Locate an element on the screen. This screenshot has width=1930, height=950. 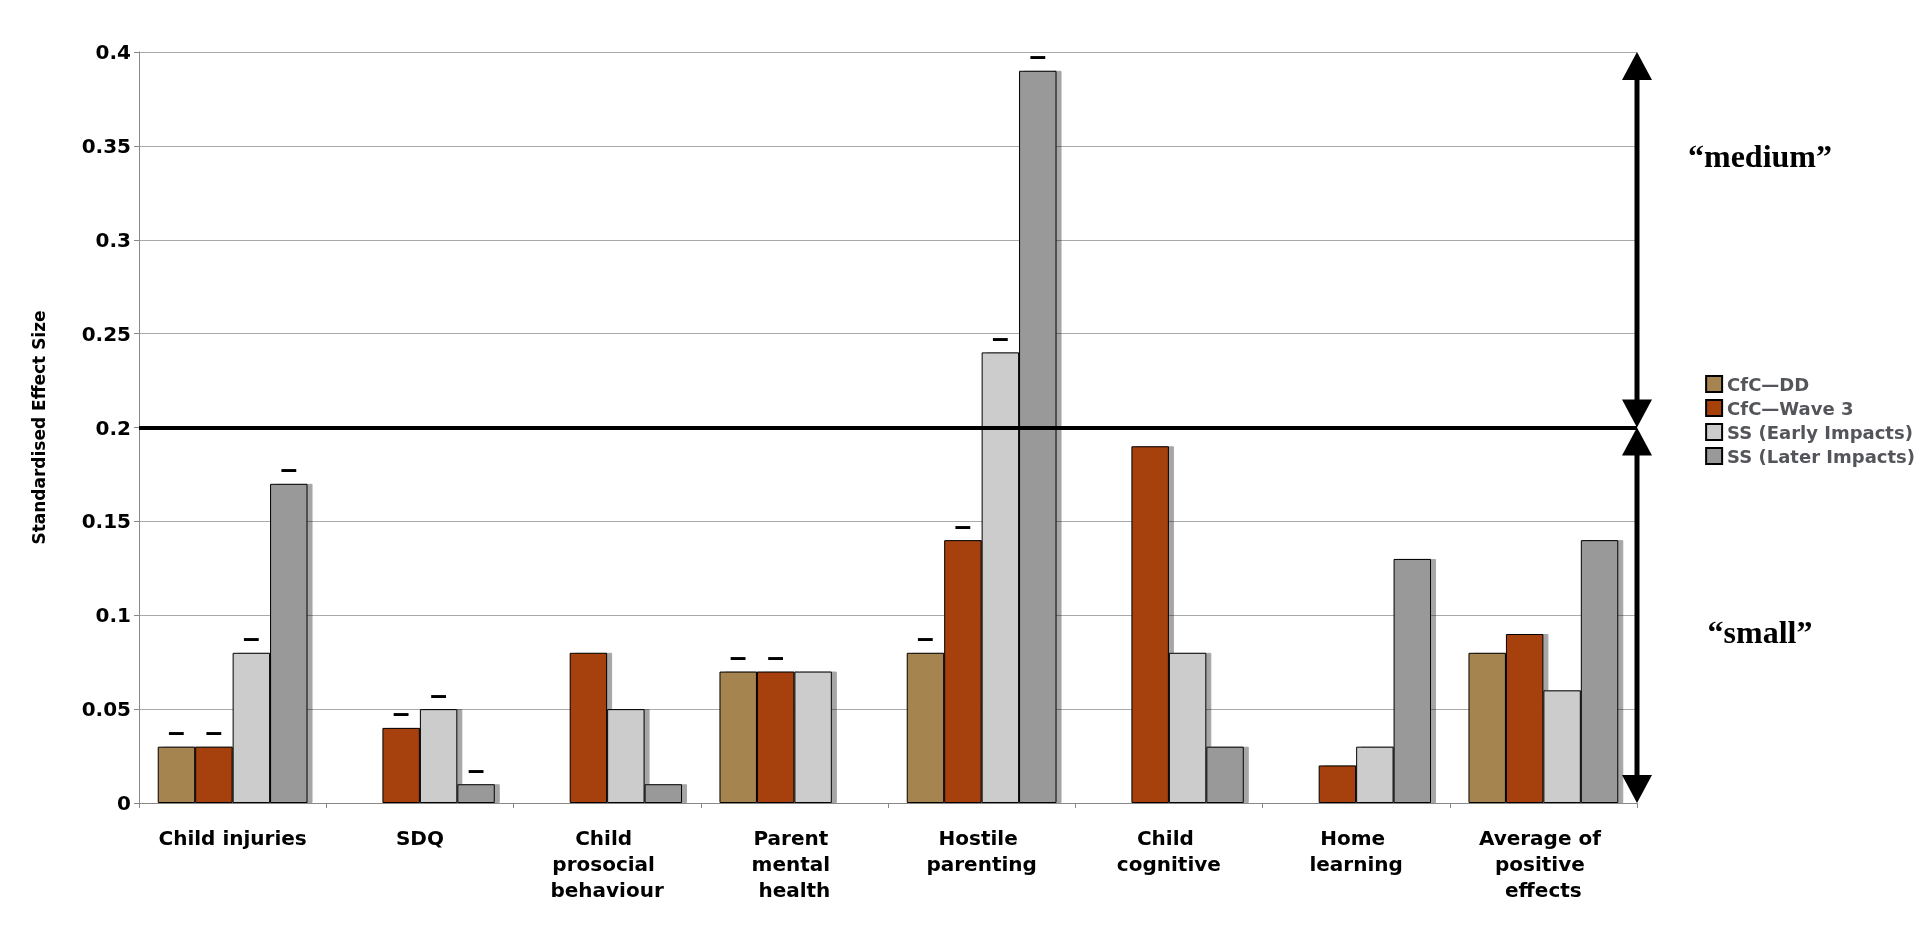
y-tick-label: 0.35 is located at coordinates (106, 145).